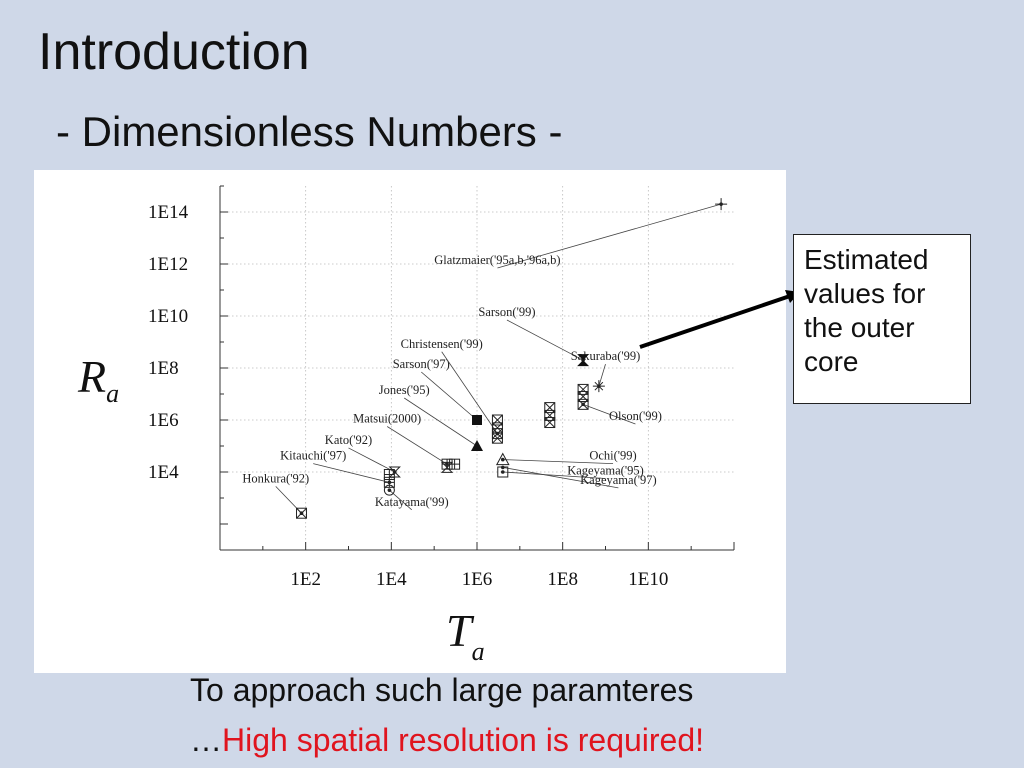  What do you see at coordinates (477, 579) in the screenshot?
I see `x-tick-label: 1E6` at bounding box center [477, 579].